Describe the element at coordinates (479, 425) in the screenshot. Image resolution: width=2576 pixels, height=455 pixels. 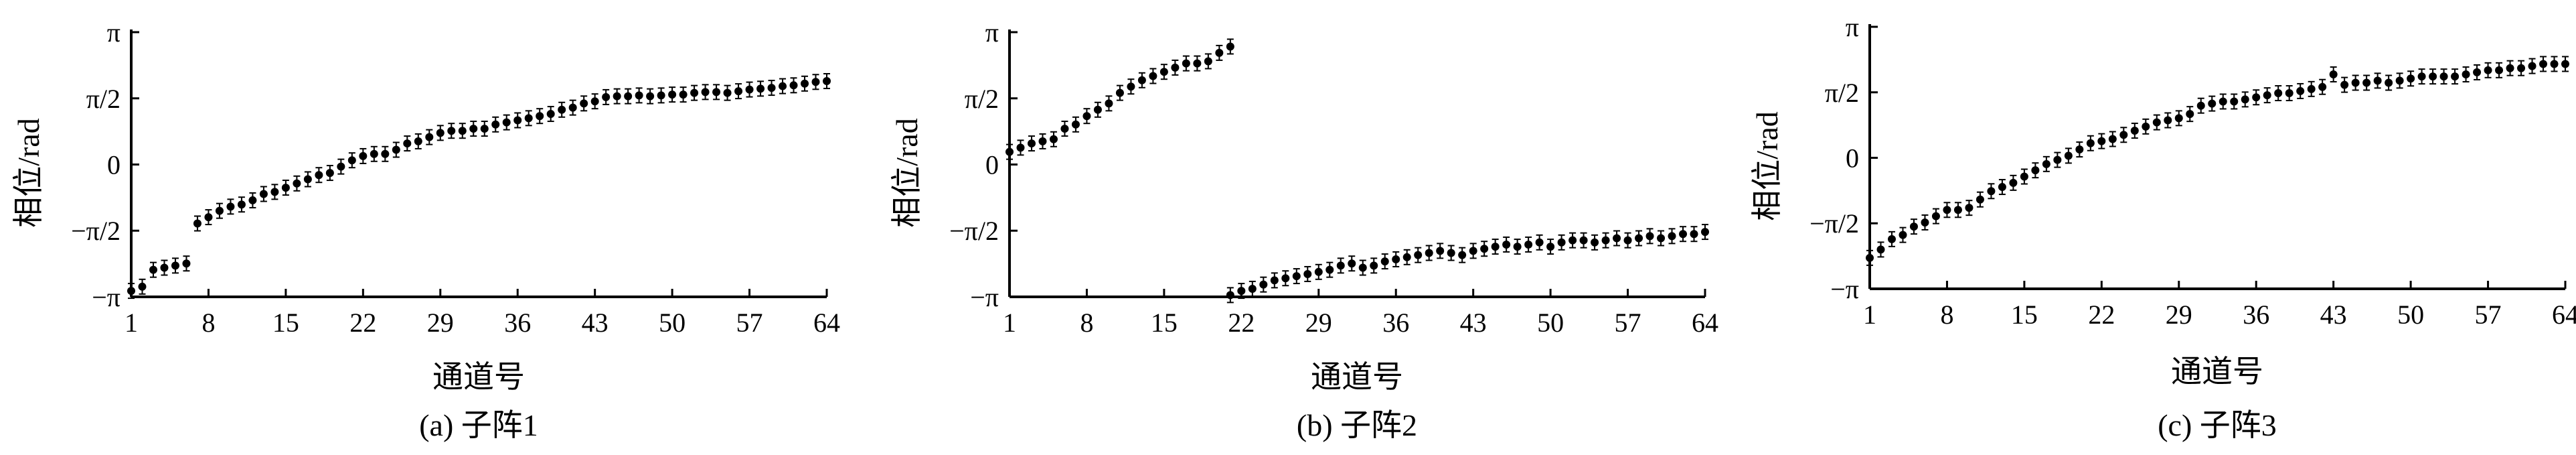
I see `caption-a: (a) 子阵1` at that location.